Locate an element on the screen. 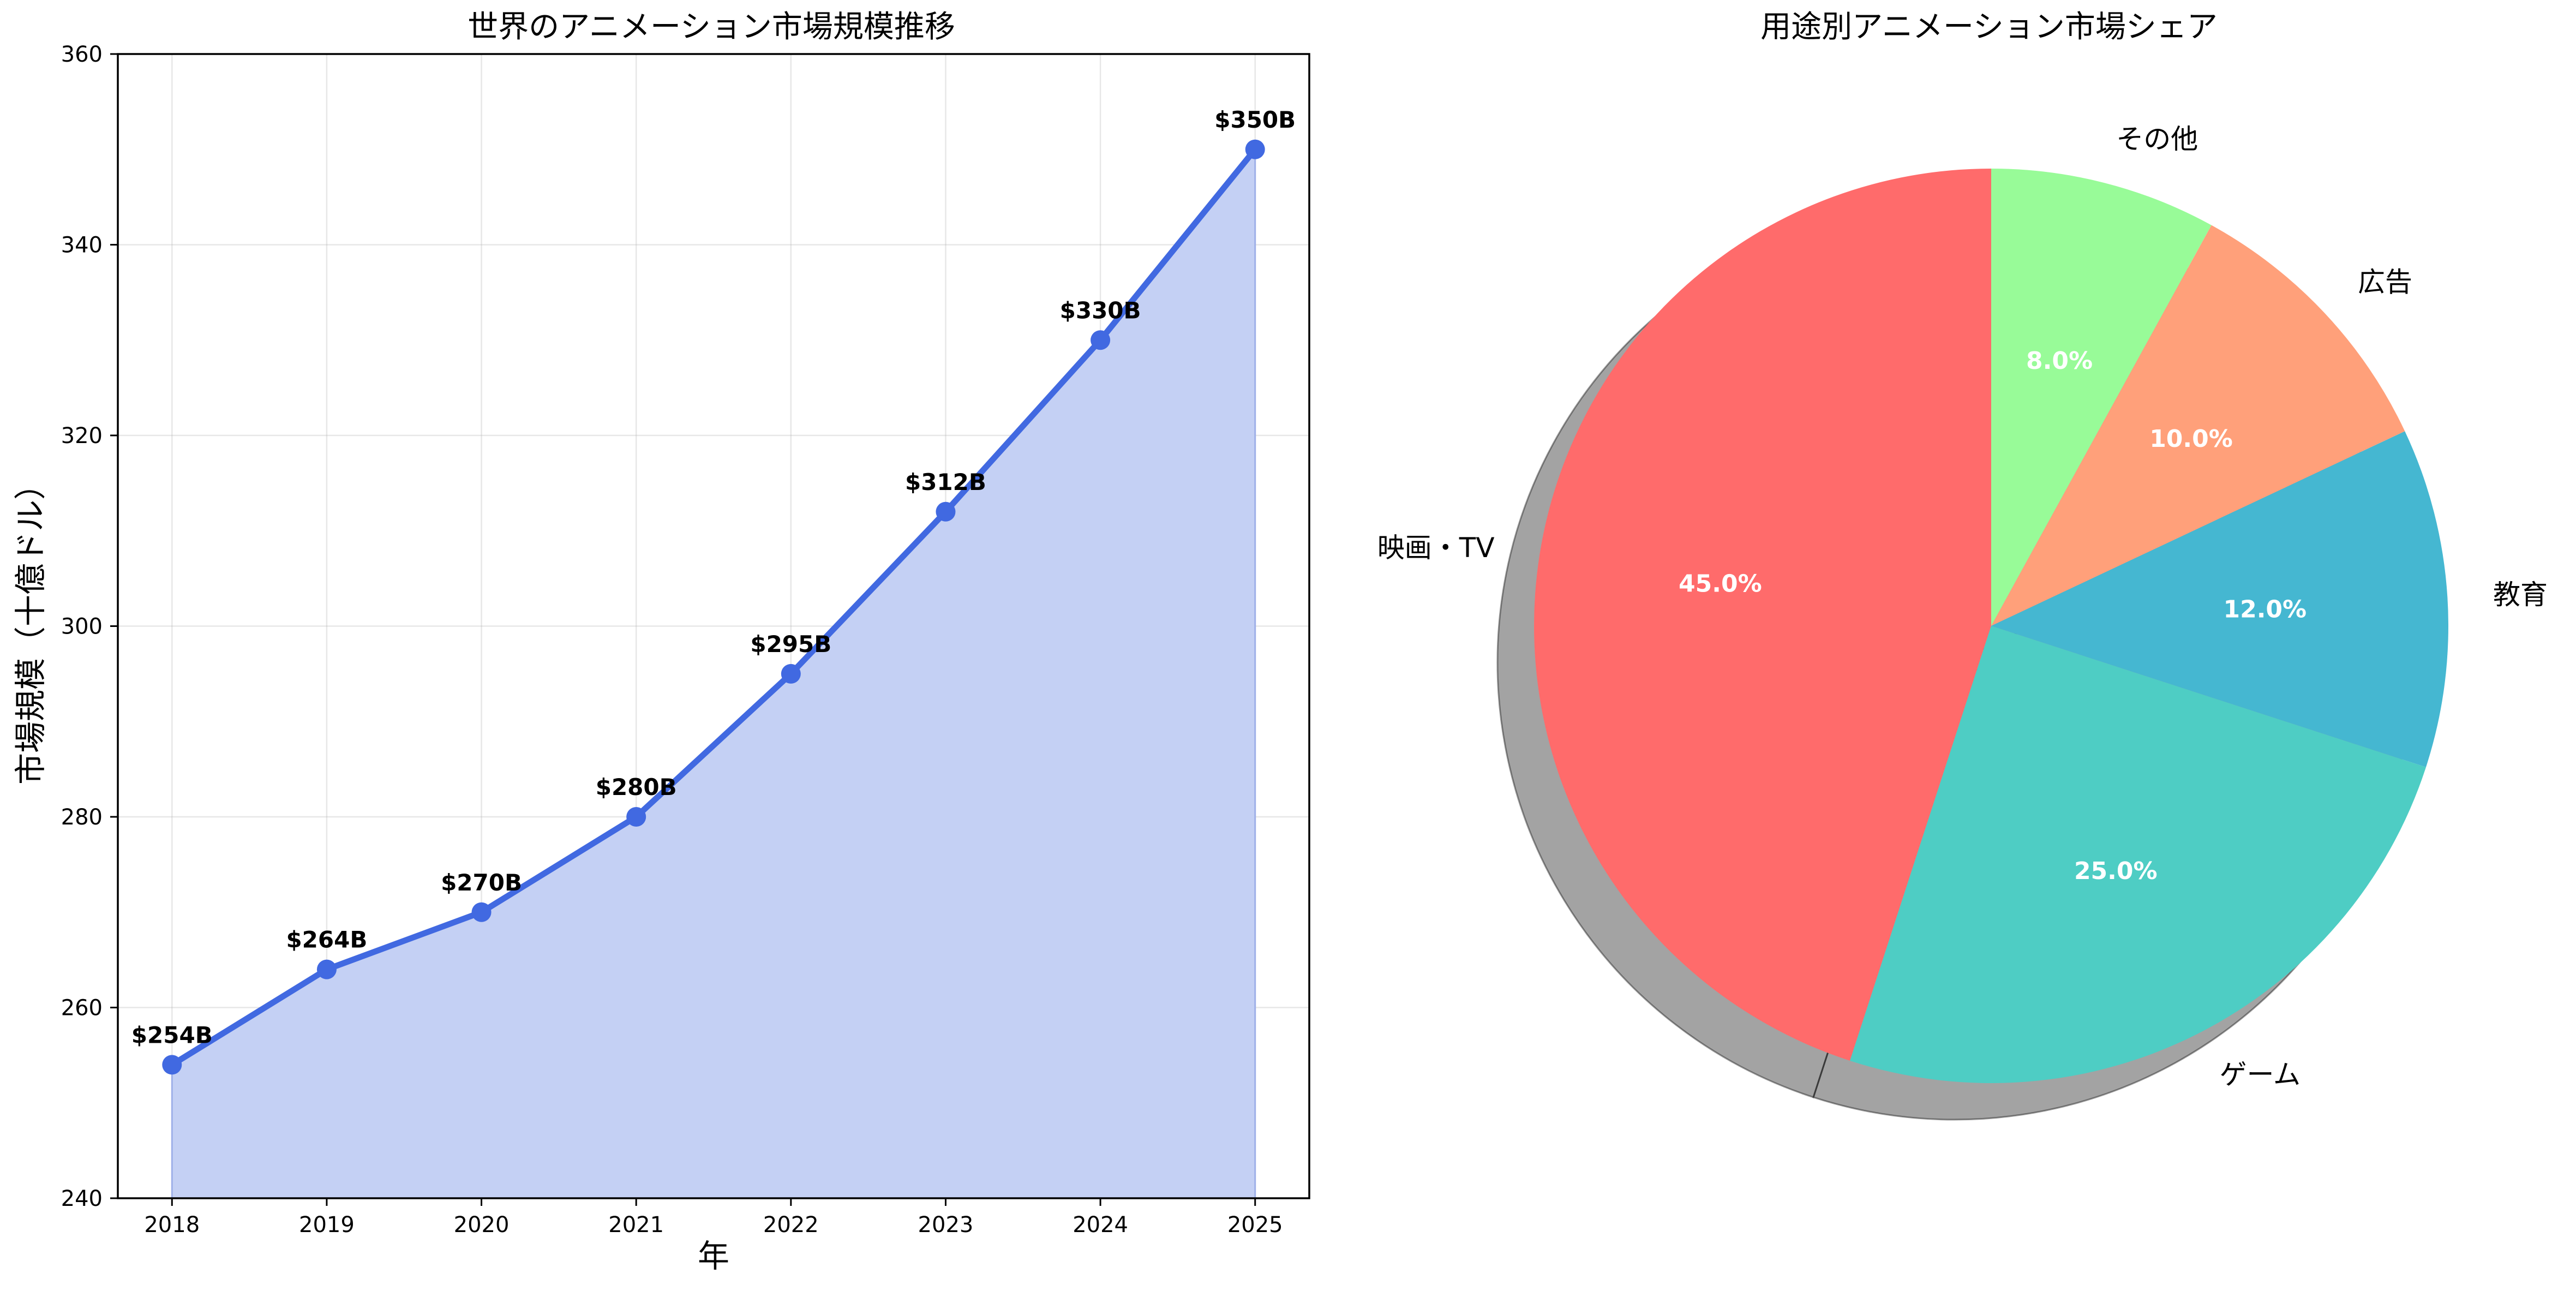  y-tick-label: 260 is located at coordinates (82, 1008).